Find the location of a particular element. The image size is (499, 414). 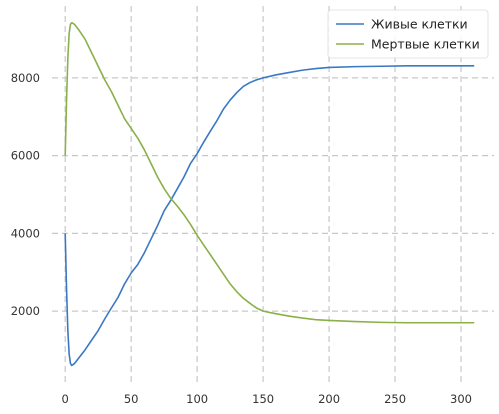

x-tick-label: 100 is located at coordinates (197, 399).